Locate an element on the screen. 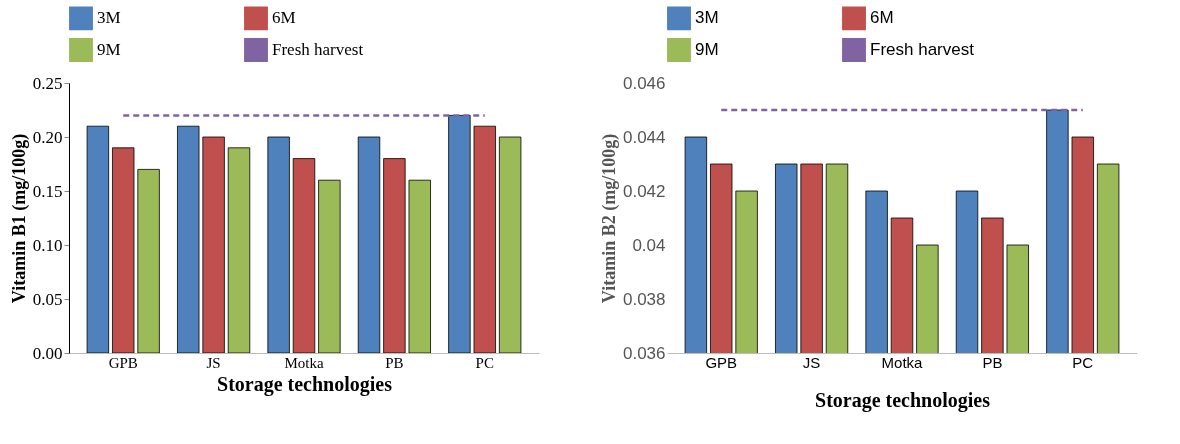  y-tick-label: 0.25 is located at coordinates (47, 83).